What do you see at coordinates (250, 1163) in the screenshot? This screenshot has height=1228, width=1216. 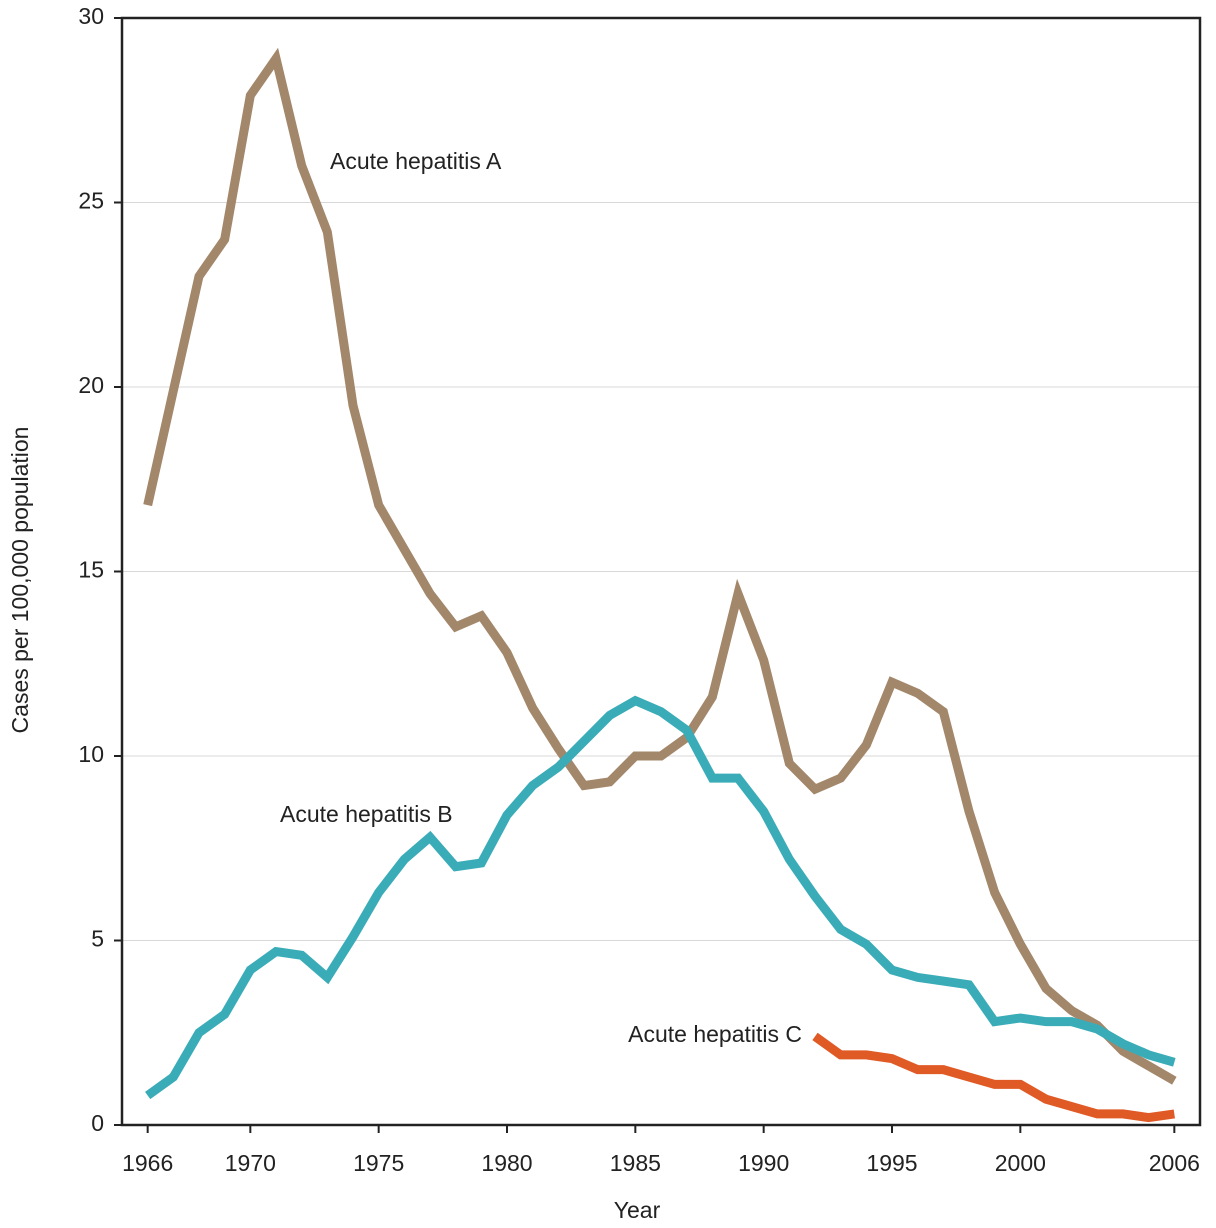 I see `x-tick-label: 1970` at bounding box center [250, 1163].